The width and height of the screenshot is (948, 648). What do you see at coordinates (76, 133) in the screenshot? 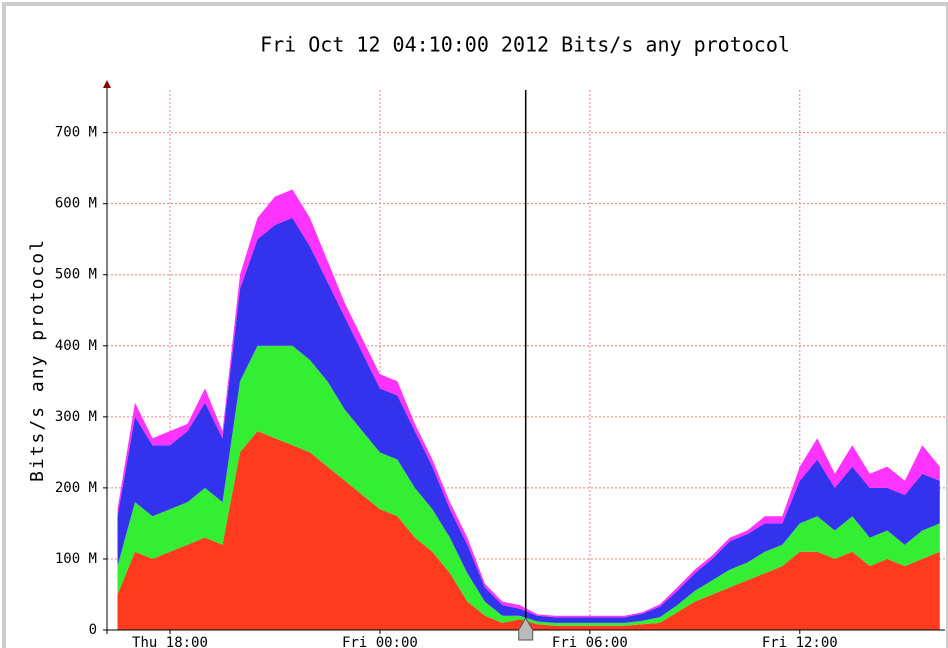
I see `y-tick-label: 700 M` at bounding box center [76, 133].